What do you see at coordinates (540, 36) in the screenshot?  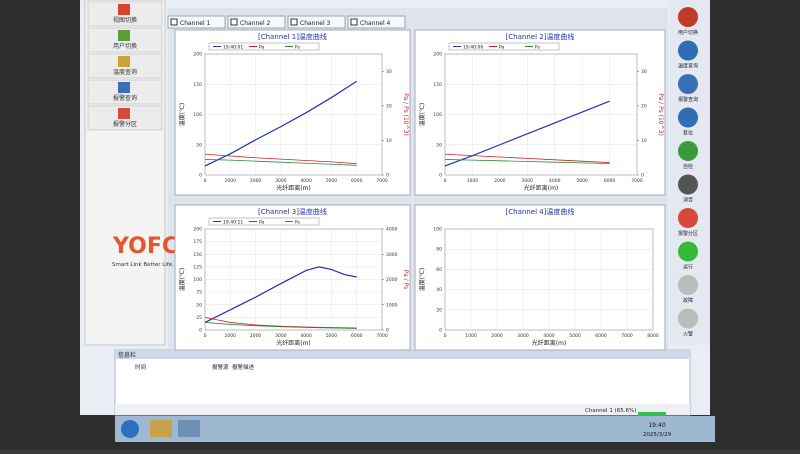 I see `chart-title: [Channel 2]温度曲线` at bounding box center [540, 36].